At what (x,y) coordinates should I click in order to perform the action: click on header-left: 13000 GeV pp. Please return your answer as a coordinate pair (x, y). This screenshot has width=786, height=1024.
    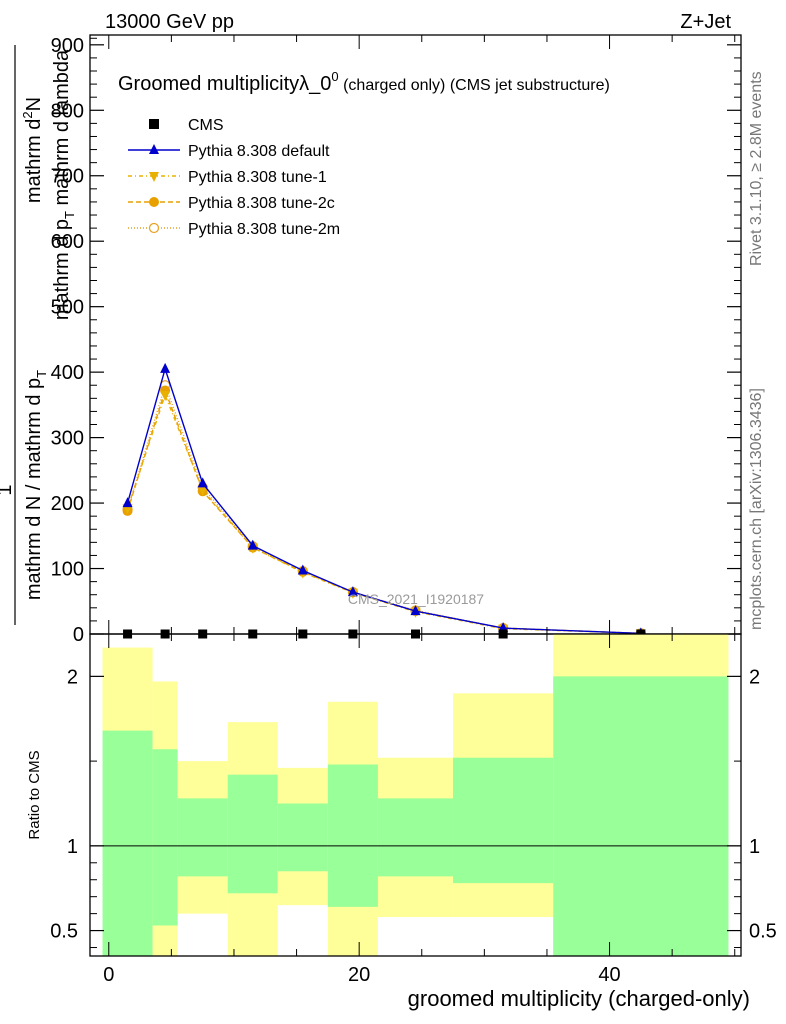
    Looking at the image, I should click on (169, 22).